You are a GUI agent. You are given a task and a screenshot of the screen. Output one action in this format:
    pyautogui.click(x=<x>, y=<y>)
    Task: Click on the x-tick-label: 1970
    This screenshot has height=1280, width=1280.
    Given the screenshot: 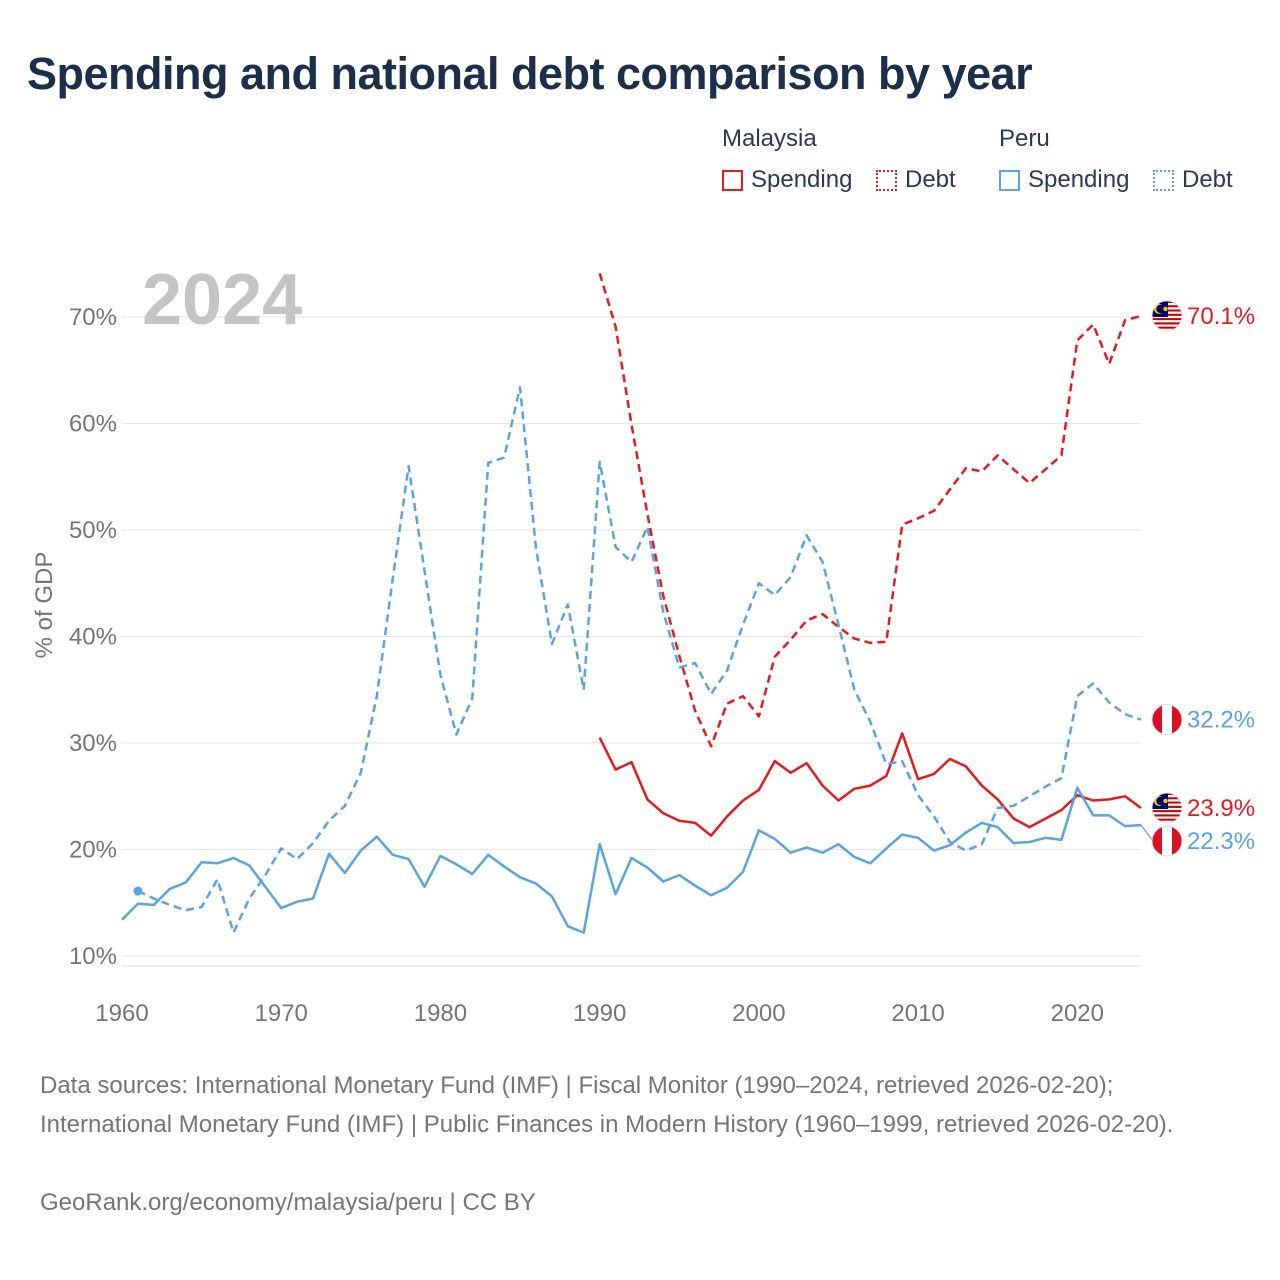 What is the action you would take?
    pyautogui.click(x=281, y=1013)
    